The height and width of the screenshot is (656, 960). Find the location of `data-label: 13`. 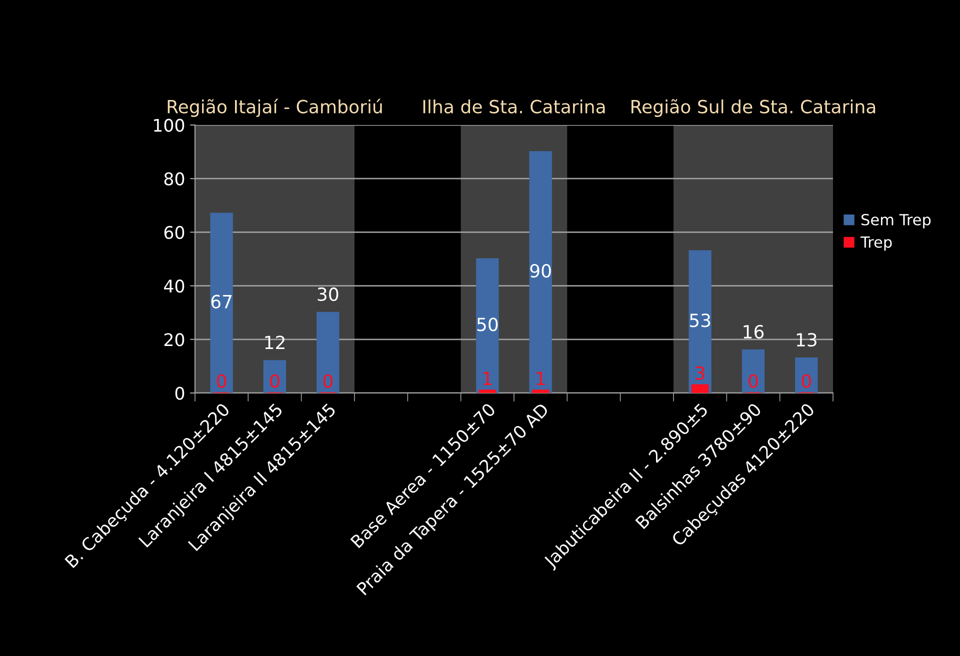

data-label: 13 is located at coordinates (806, 339).